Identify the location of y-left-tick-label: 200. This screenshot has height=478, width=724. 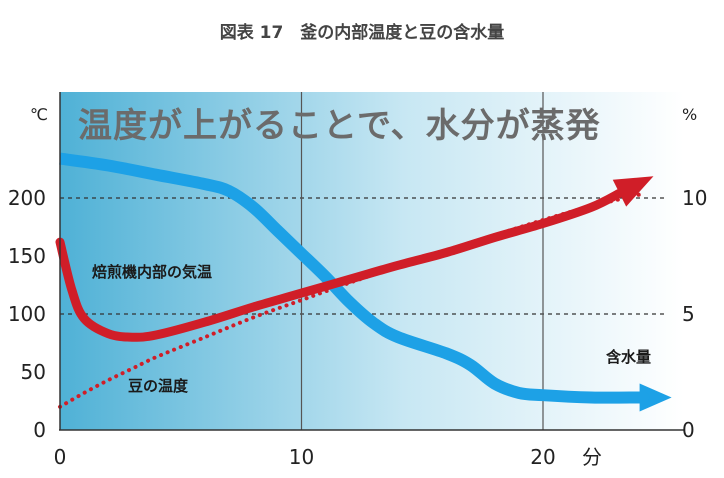
(27, 198).